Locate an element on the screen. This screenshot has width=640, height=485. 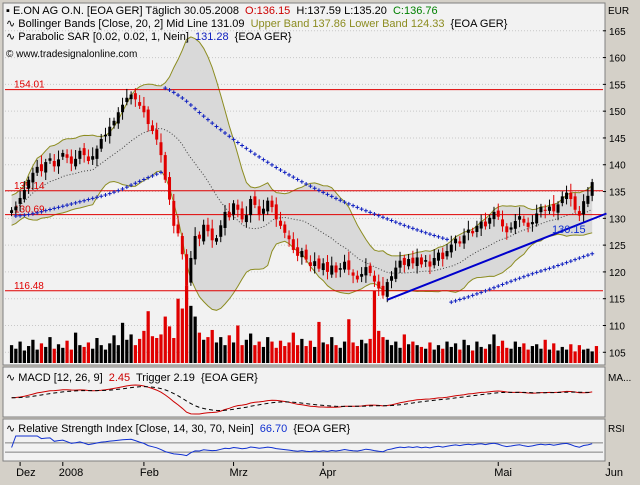
rsi-panel is located at coordinates (304, 440).